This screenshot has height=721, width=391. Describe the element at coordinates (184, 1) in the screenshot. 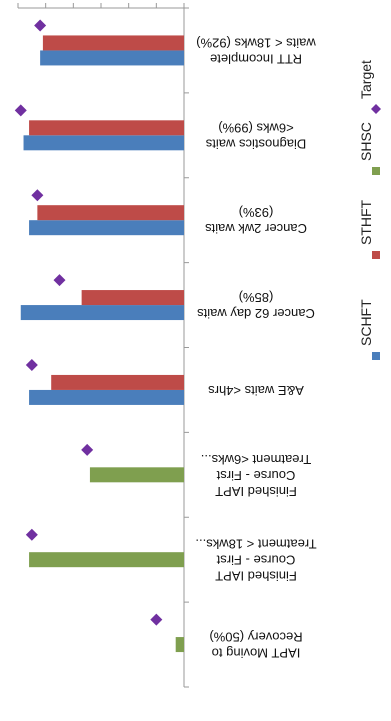

I see `tick-label: 40%` at that location.